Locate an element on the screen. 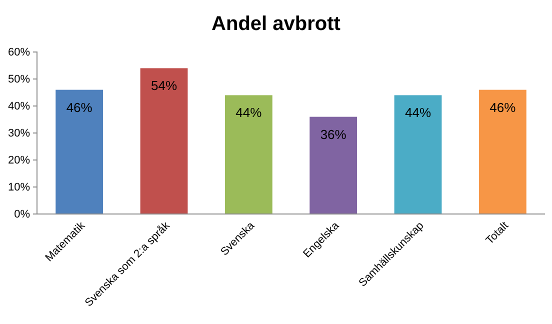  y-tick-label: 60% is located at coordinates (19, 52).